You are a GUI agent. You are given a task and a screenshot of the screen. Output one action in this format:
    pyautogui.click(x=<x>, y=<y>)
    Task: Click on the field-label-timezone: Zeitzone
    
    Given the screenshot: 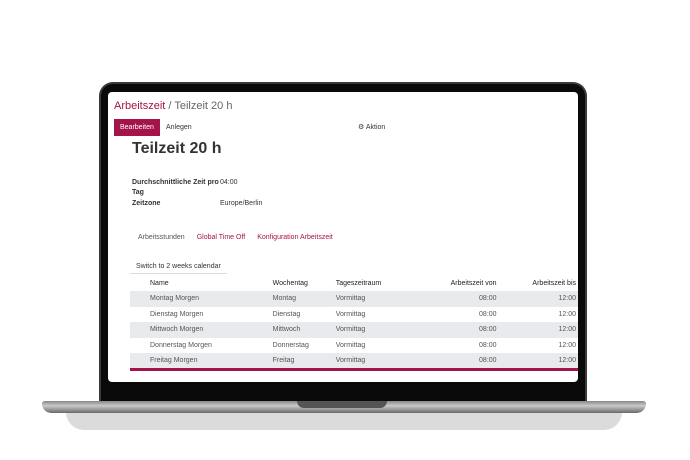 What is the action you would take?
    pyautogui.click(x=146, y=203)
    